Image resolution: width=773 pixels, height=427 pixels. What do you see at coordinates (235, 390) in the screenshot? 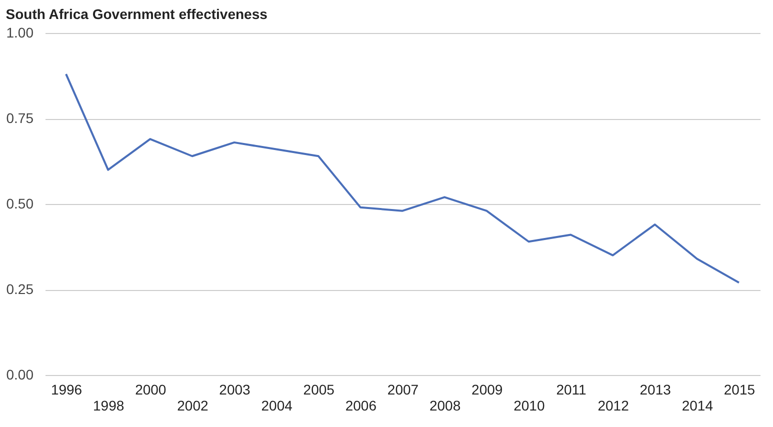
I see `x-tick-label: 2003` at bounding box center [235, 390].